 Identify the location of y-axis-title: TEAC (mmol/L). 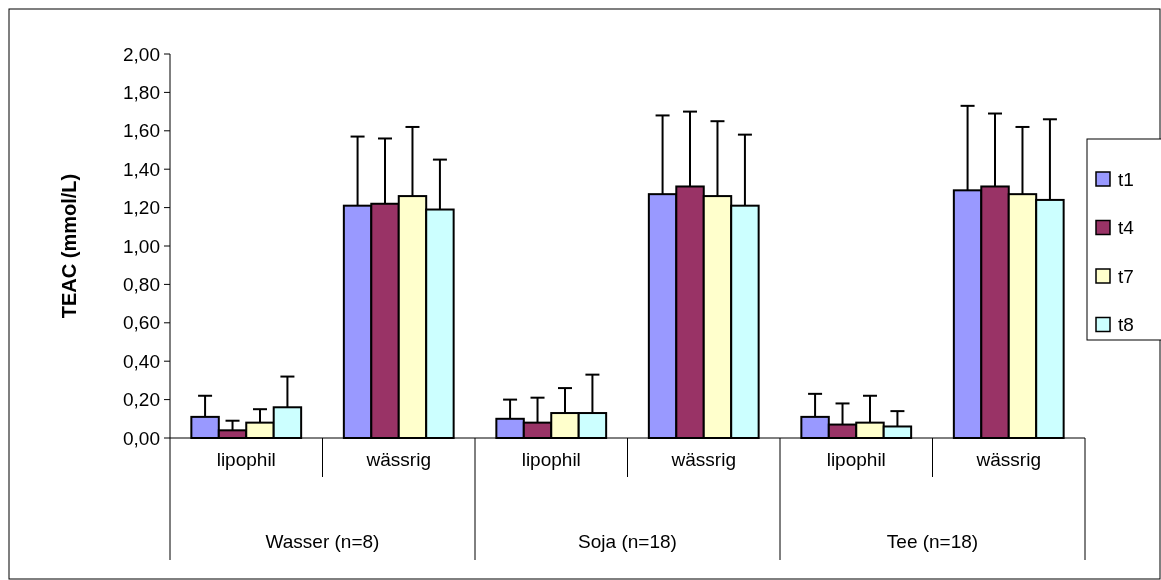
(69, 246).